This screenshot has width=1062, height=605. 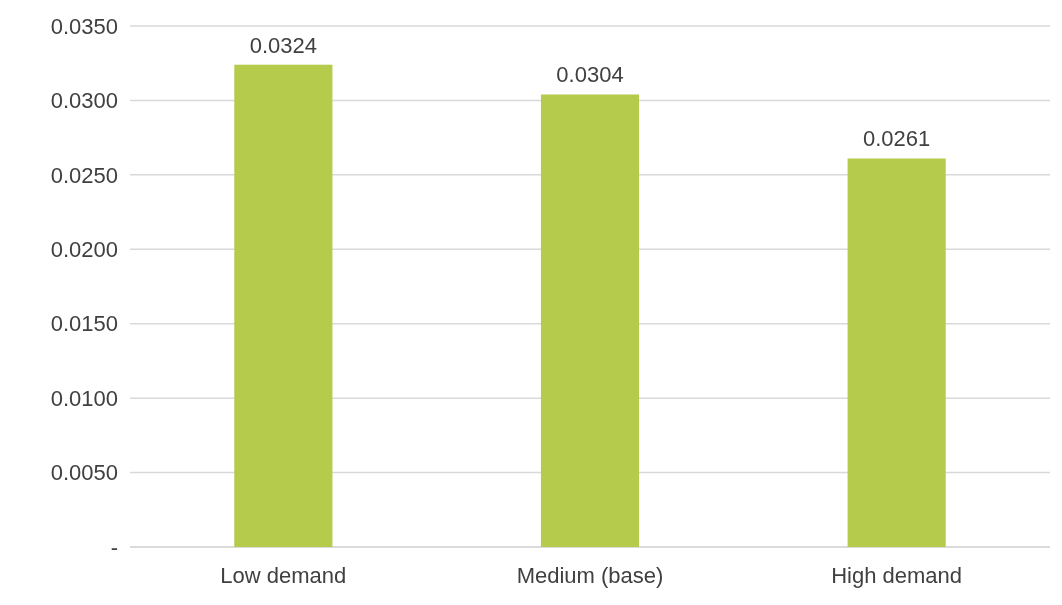 I want to click on y-tick-label: -, so click(x=114, y=547).